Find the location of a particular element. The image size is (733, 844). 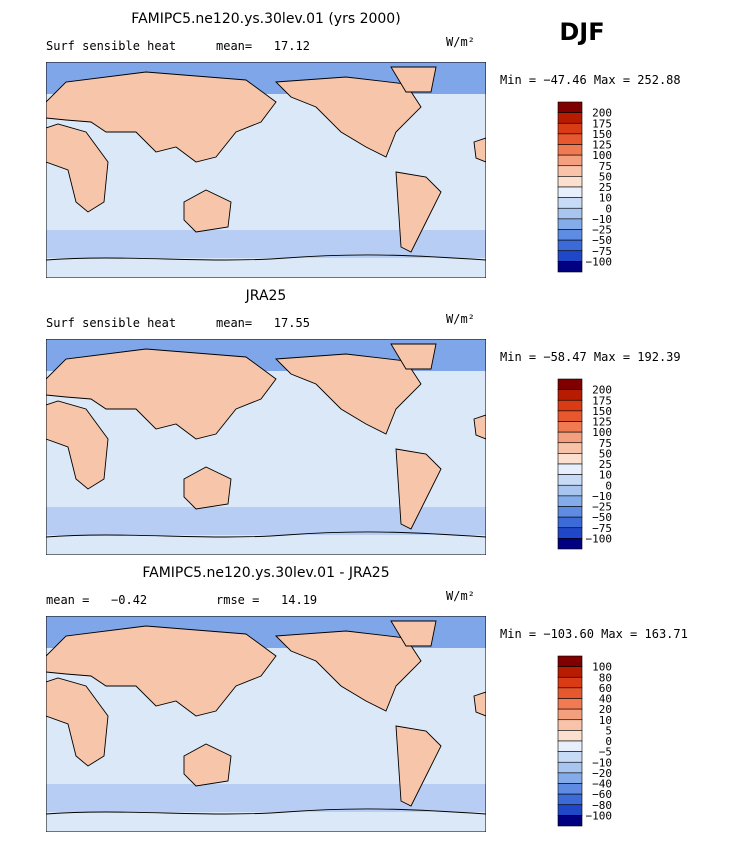

panel-title: FAMIPC5.ne120.ys.30lev.01 (yrs 2000) is located at coordinates (265, 19).